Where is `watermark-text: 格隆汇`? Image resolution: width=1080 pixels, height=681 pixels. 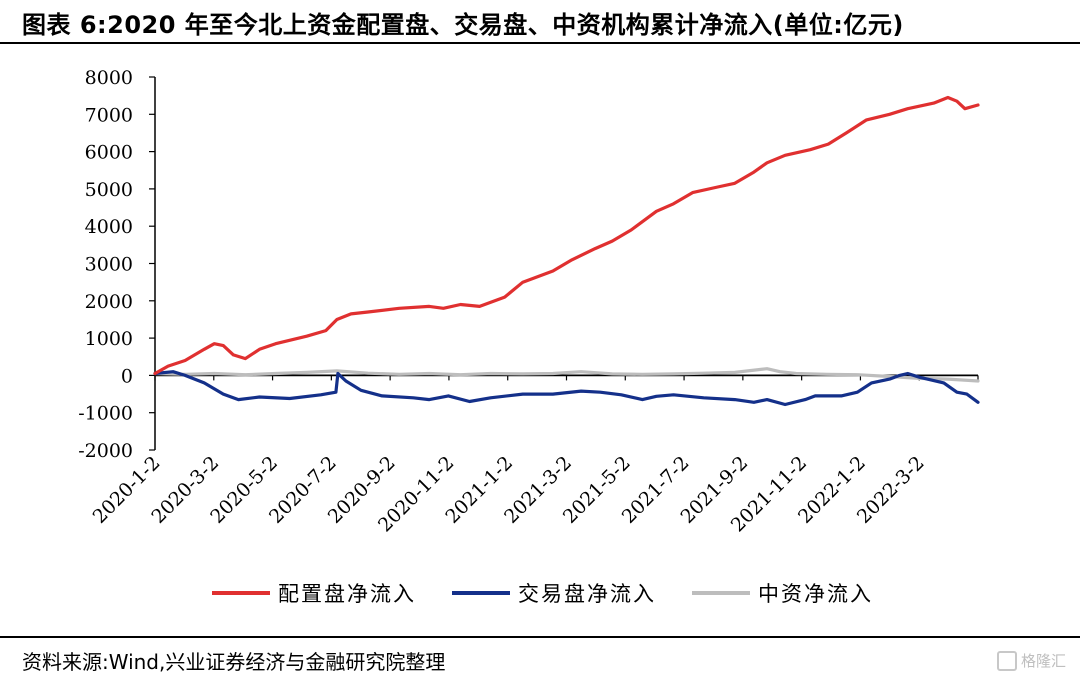
watermark-text: 格隆汇 is located at coordinates (1043, 661).